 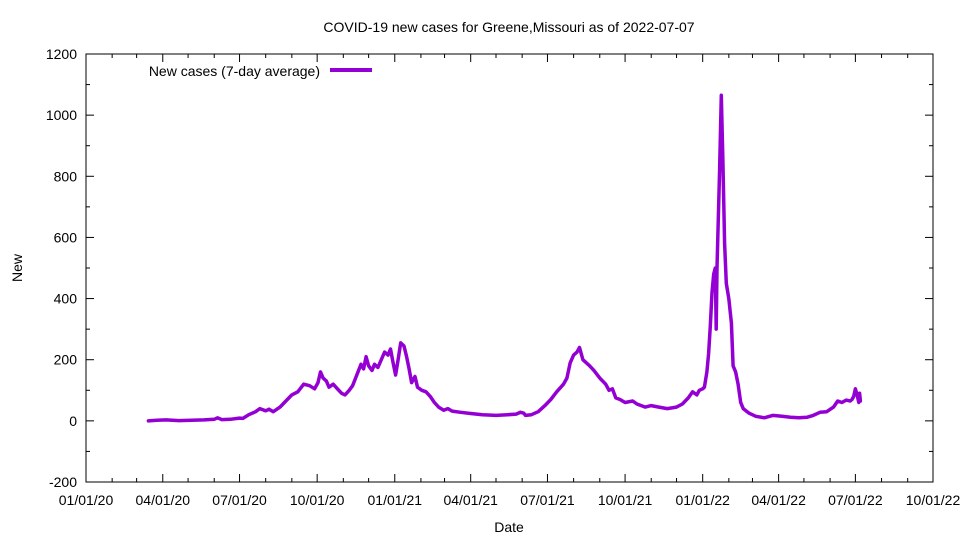 What do you see at coordinates (66, 360) in the screenshot?
I see `y-tick-label: 200` at bounding box center [66, 360].